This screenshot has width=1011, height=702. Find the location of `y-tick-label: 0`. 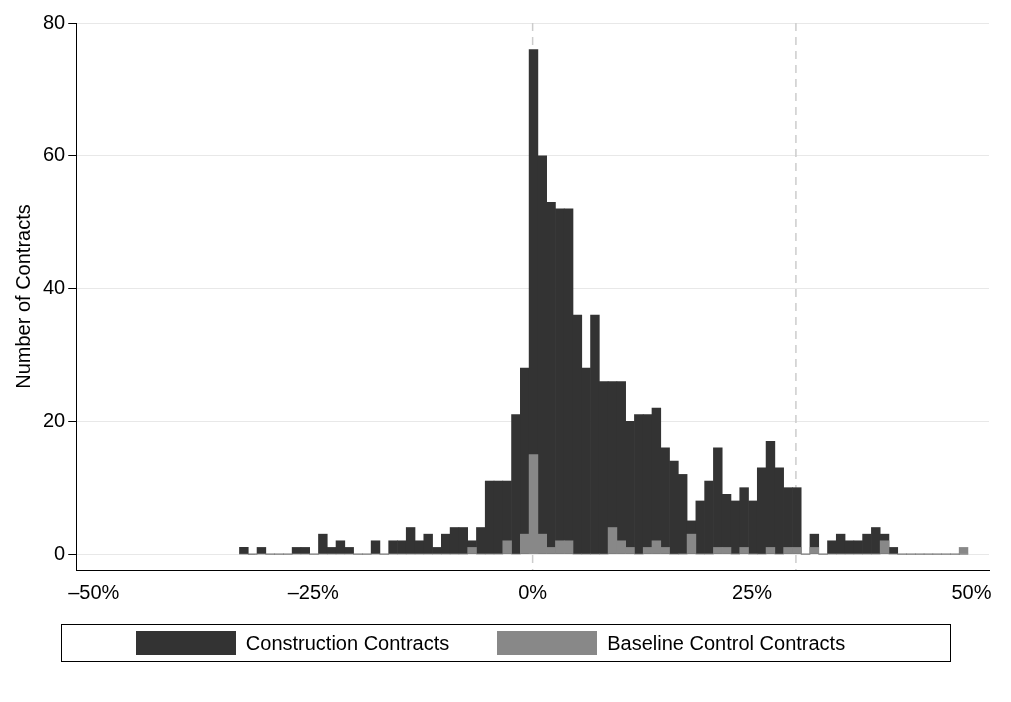

y-tick-label: 0 is located at coordinates (60, 552).